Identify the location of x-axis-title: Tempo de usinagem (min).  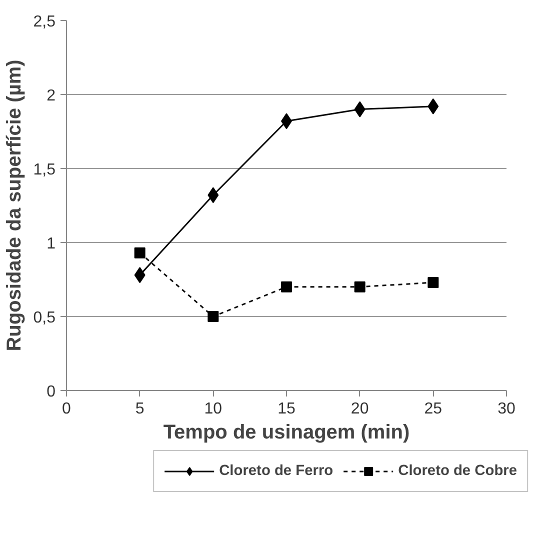
(286, 433).